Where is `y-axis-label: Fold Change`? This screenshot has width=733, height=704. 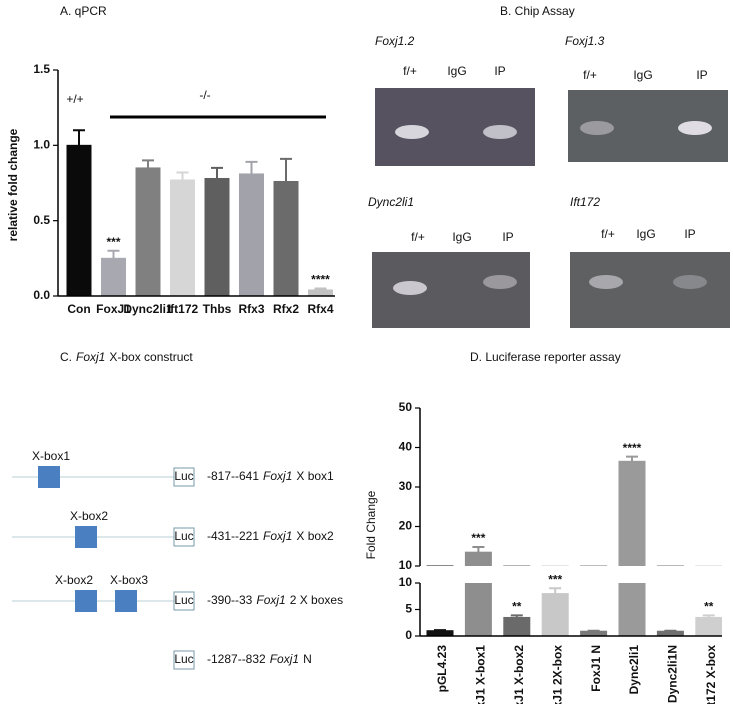
y-axis-label: Fold Change is located at coordinates (371, 524).